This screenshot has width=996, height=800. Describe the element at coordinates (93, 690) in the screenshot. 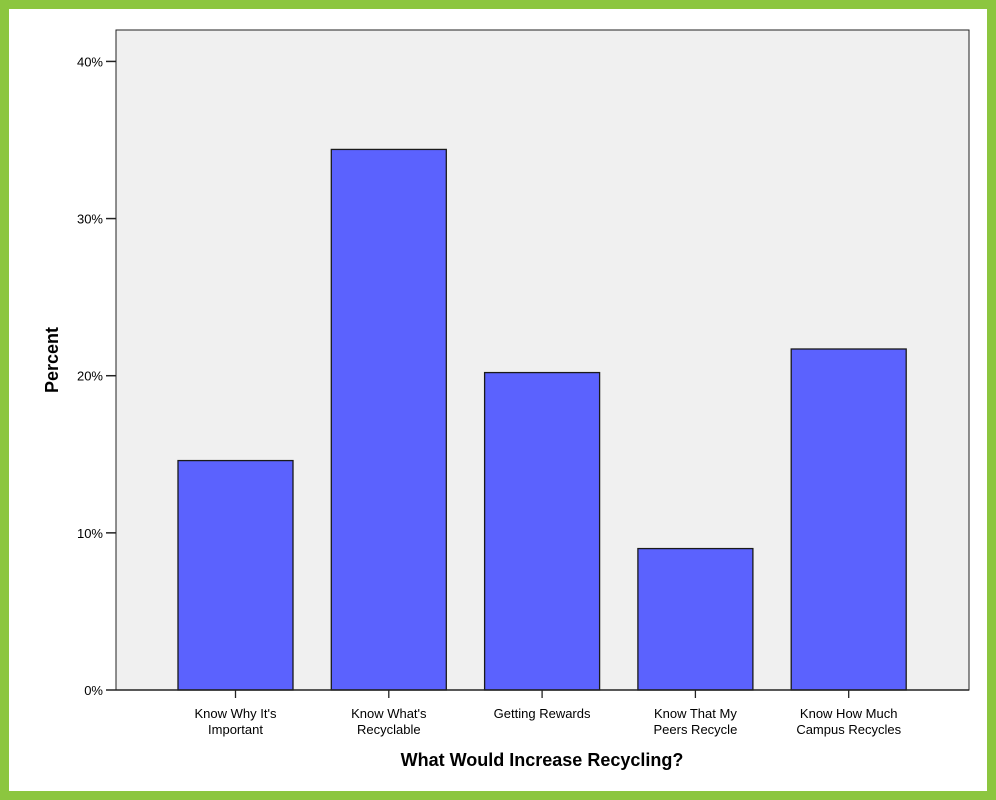

I see `y-tick-label: 0%` at that location.